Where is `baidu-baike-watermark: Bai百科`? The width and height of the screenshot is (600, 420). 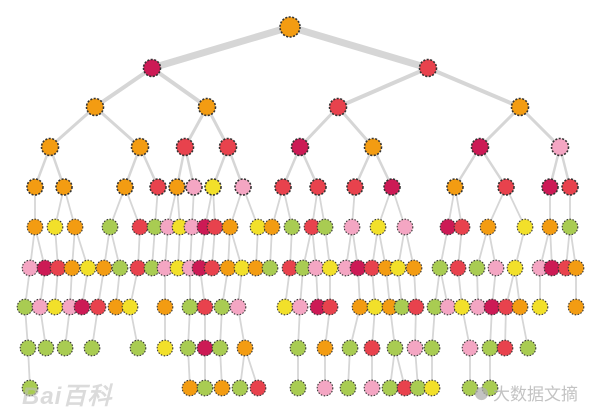 baidu-baike-watermark: Bai百科 is located at coordinates (67, 393).